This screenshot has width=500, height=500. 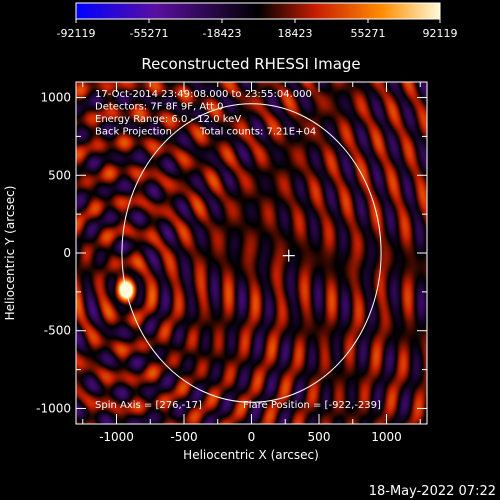 I want to click on info-line: Detectors: 7F 8F 9F, Att 0, so click(x=159, y=107).